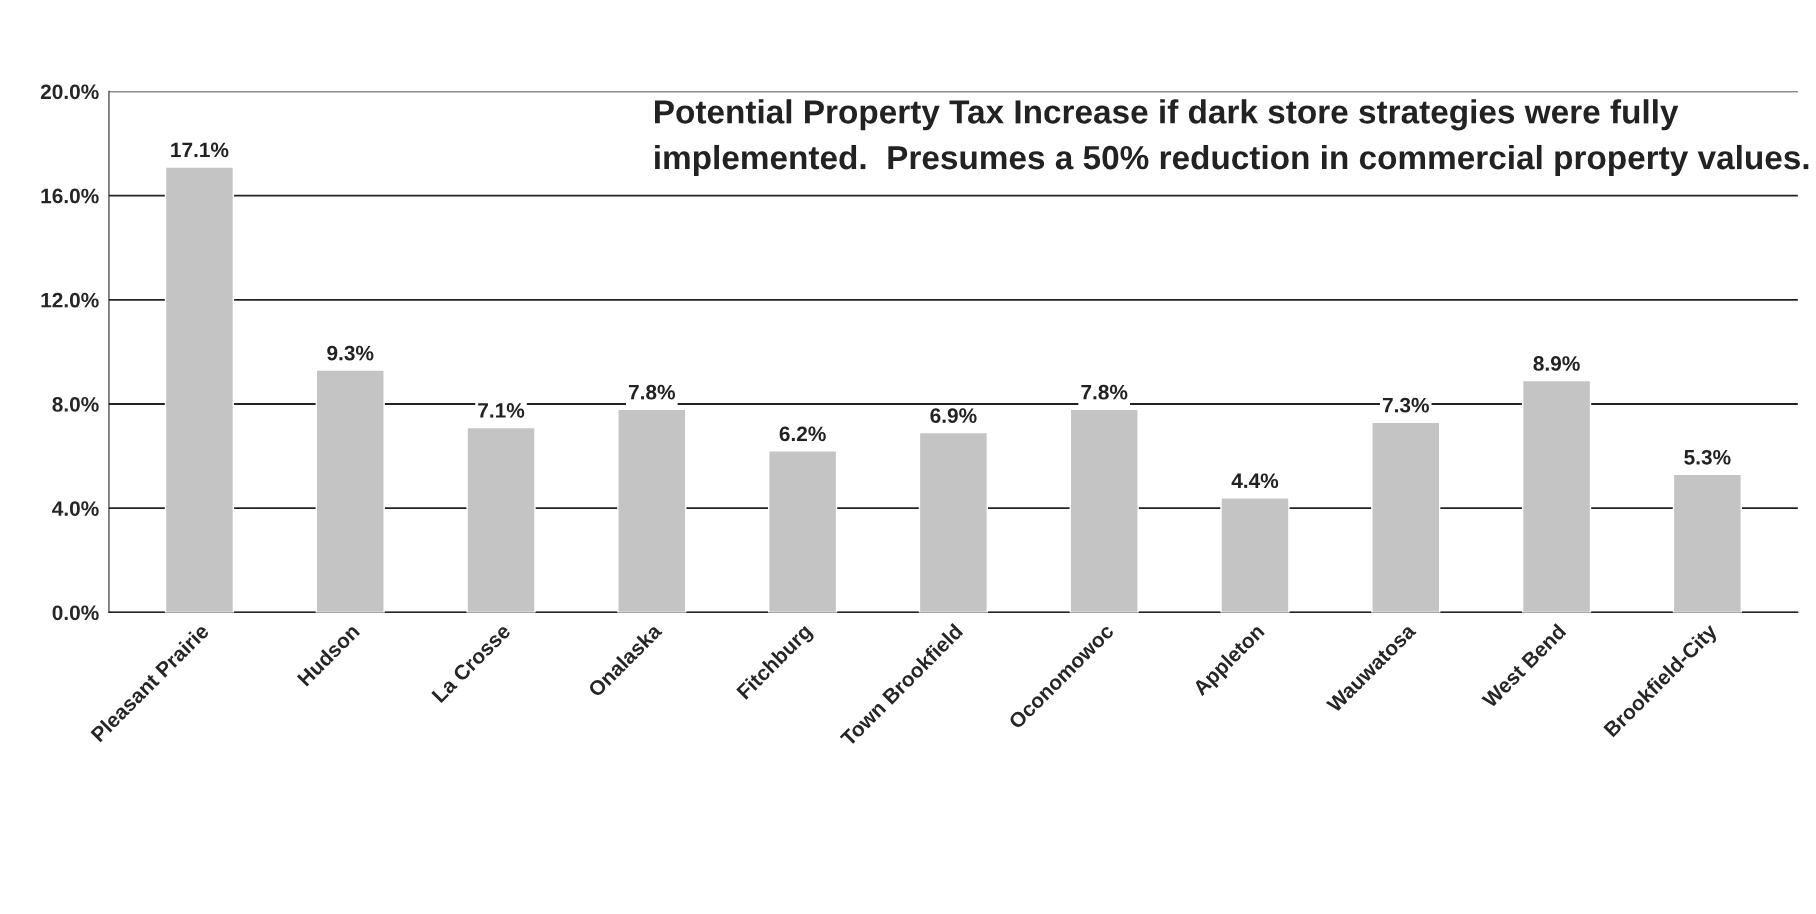 The height and width of the screenshot is (914, 1816). What do you see at coordinates (75, 613) in the screenshot?
I see `y-tick-label: 0.0%` at bounding box center [75, 613].